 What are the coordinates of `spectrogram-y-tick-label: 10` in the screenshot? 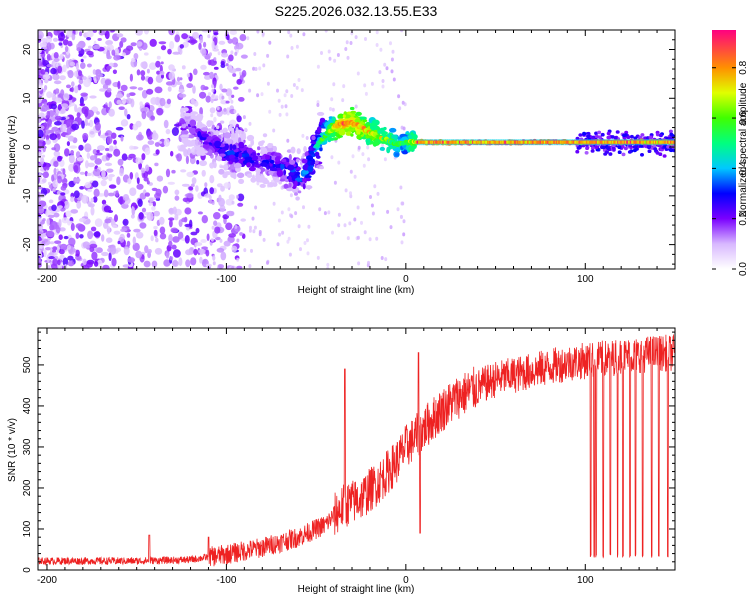 It's located at (27, 98).